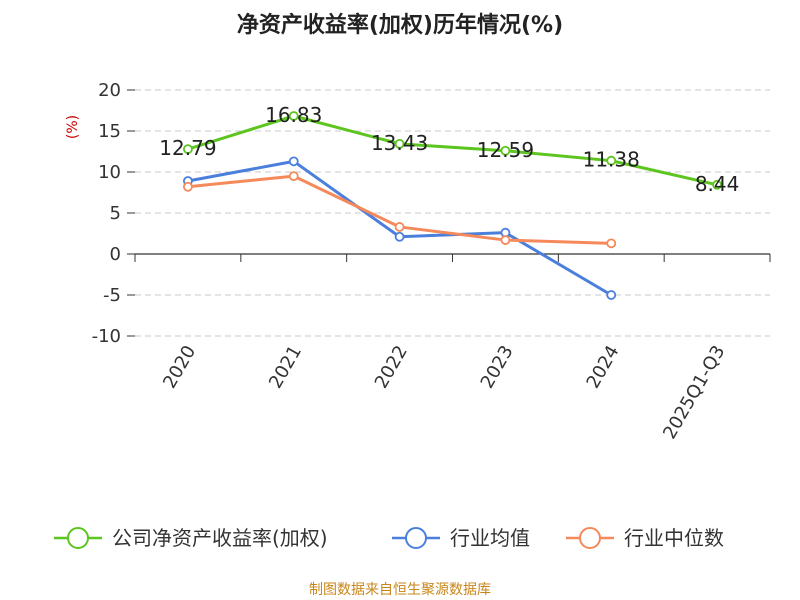 The width and height of the screenshot is (800, 600). I want to click on legend-label: 公司净资产收益率(加权), so click(220, 538).